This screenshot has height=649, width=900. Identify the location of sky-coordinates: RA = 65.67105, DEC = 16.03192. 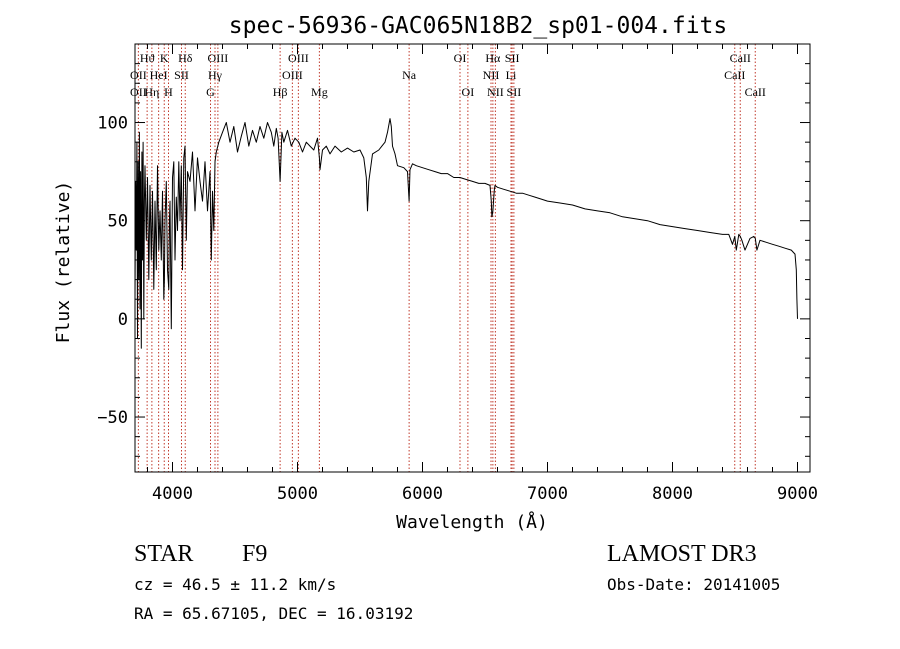
(273, 613).